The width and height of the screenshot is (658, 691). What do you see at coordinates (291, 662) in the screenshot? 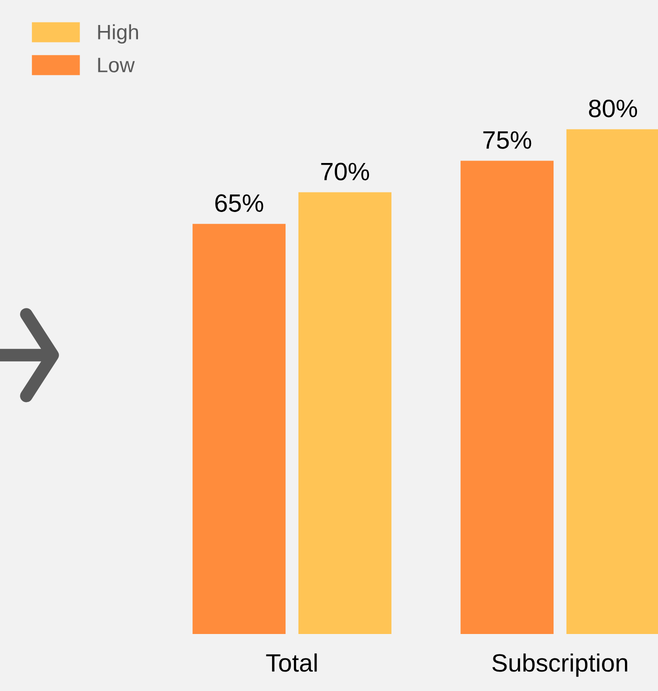
I see `x-tick-label: Total` at bounding box center [291, 662].